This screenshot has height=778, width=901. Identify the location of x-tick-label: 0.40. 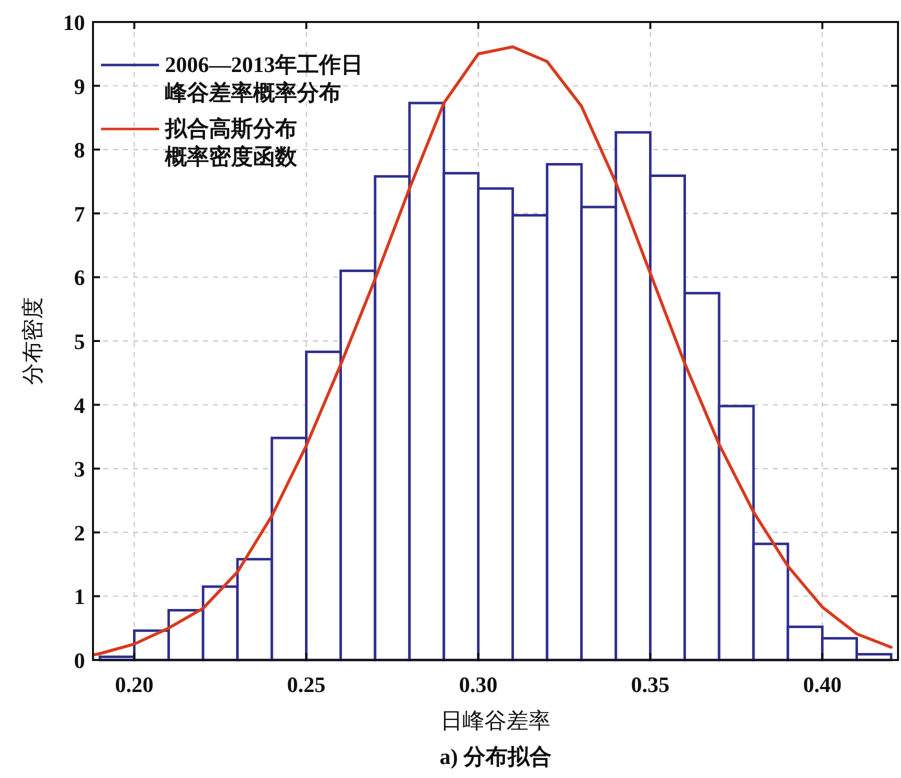
(822, 684).